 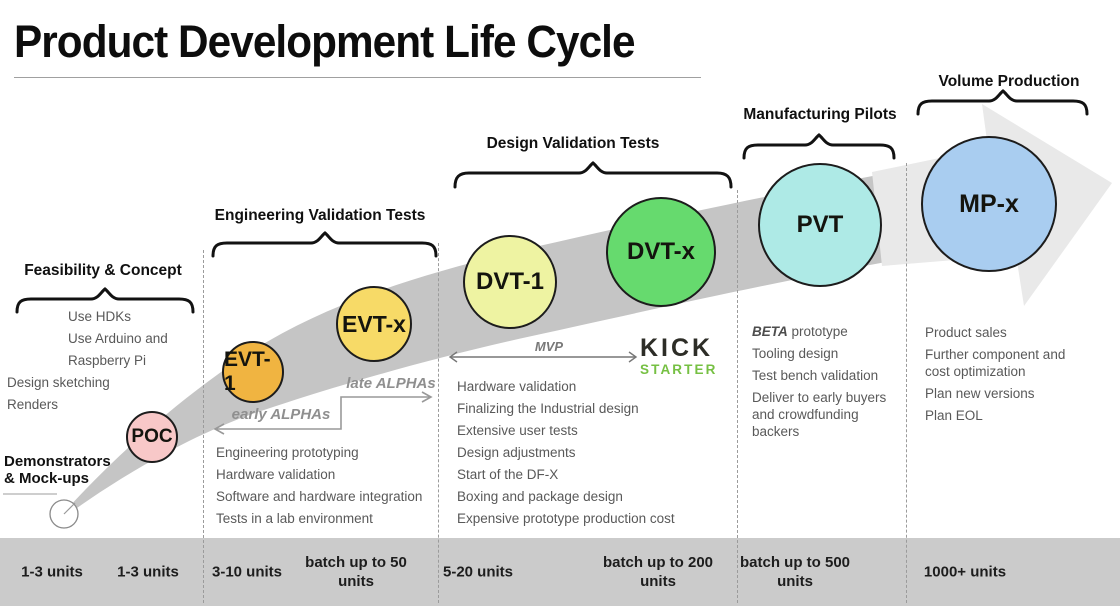 What do you see at coordinates (1002, 102) in the screenshot?
I see `brace-volume` at bounding box center [1002, 102].